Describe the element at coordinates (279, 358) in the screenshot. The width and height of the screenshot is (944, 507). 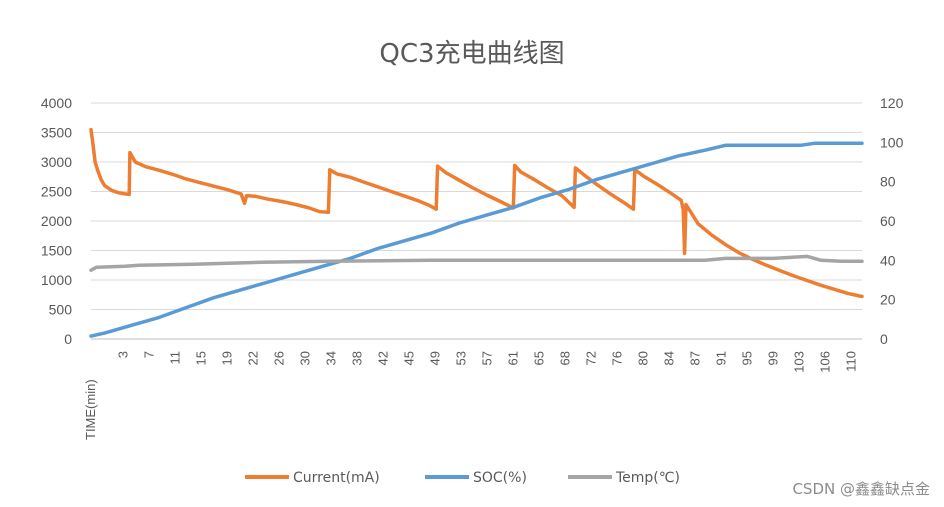
I see `x-tick-label: 26` at that location.